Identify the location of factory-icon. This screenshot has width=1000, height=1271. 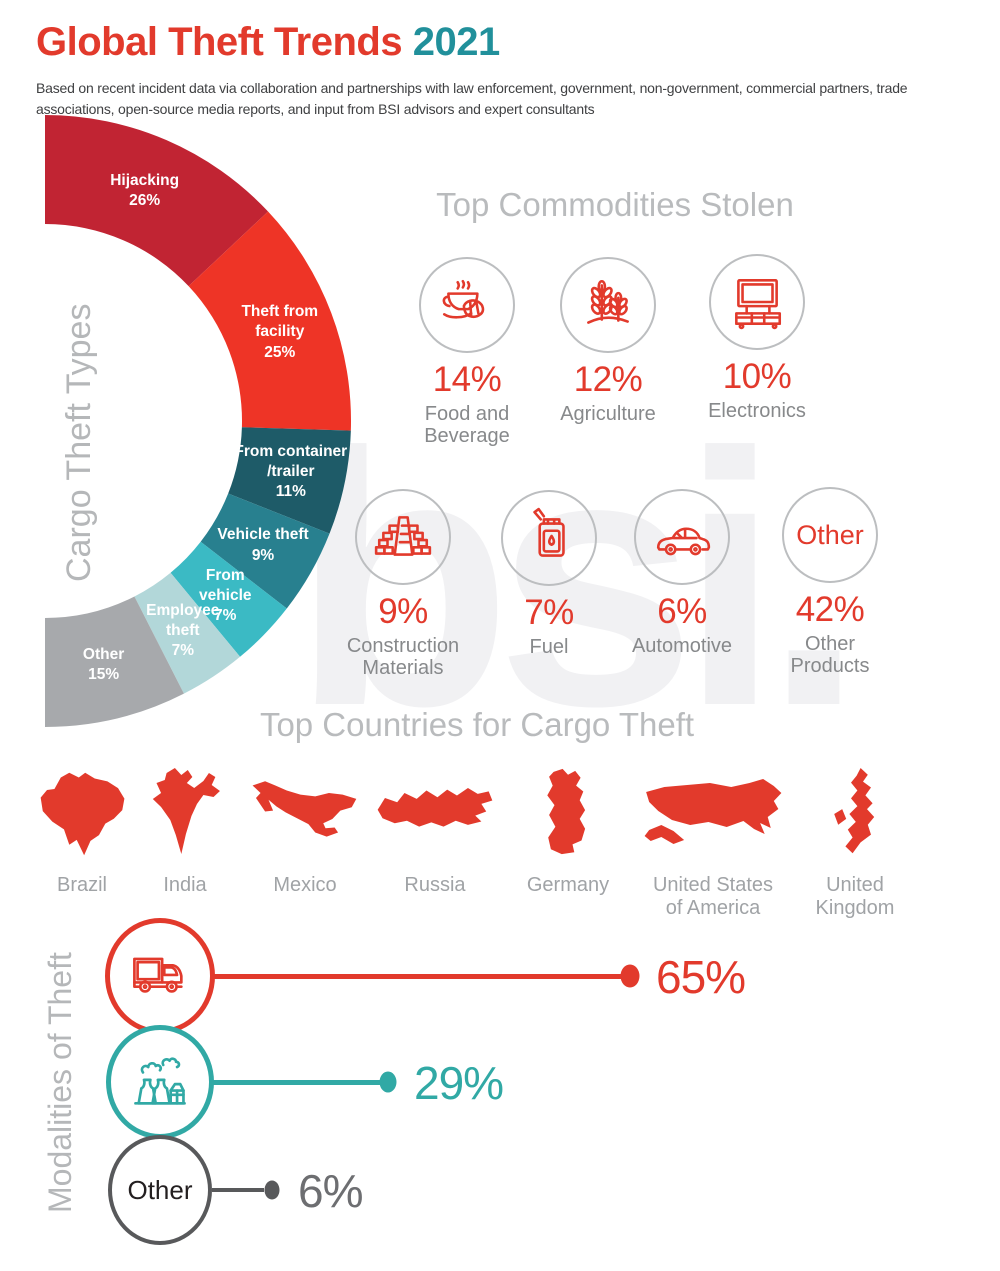
(160, 1081).